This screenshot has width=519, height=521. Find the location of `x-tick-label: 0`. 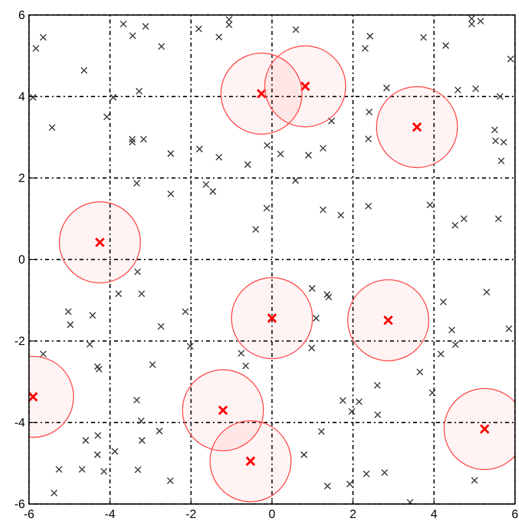

x-tick-label: 0 is located at coordinates (272, 514).